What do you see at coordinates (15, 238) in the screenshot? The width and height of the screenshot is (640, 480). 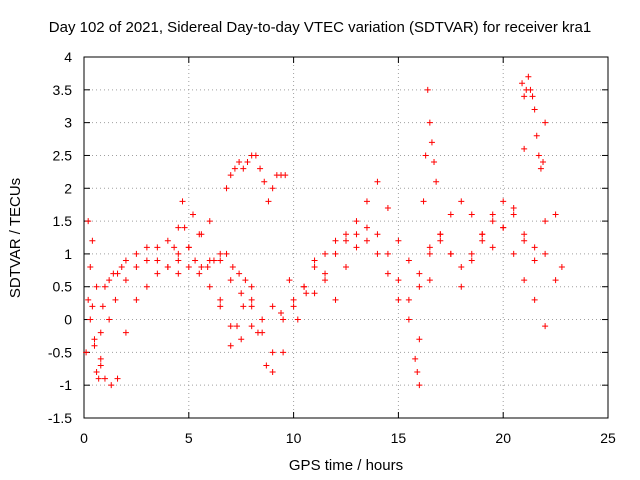 I see `y-axis-label: SDTVAR / TECUs` at bounding box center [15, 238].